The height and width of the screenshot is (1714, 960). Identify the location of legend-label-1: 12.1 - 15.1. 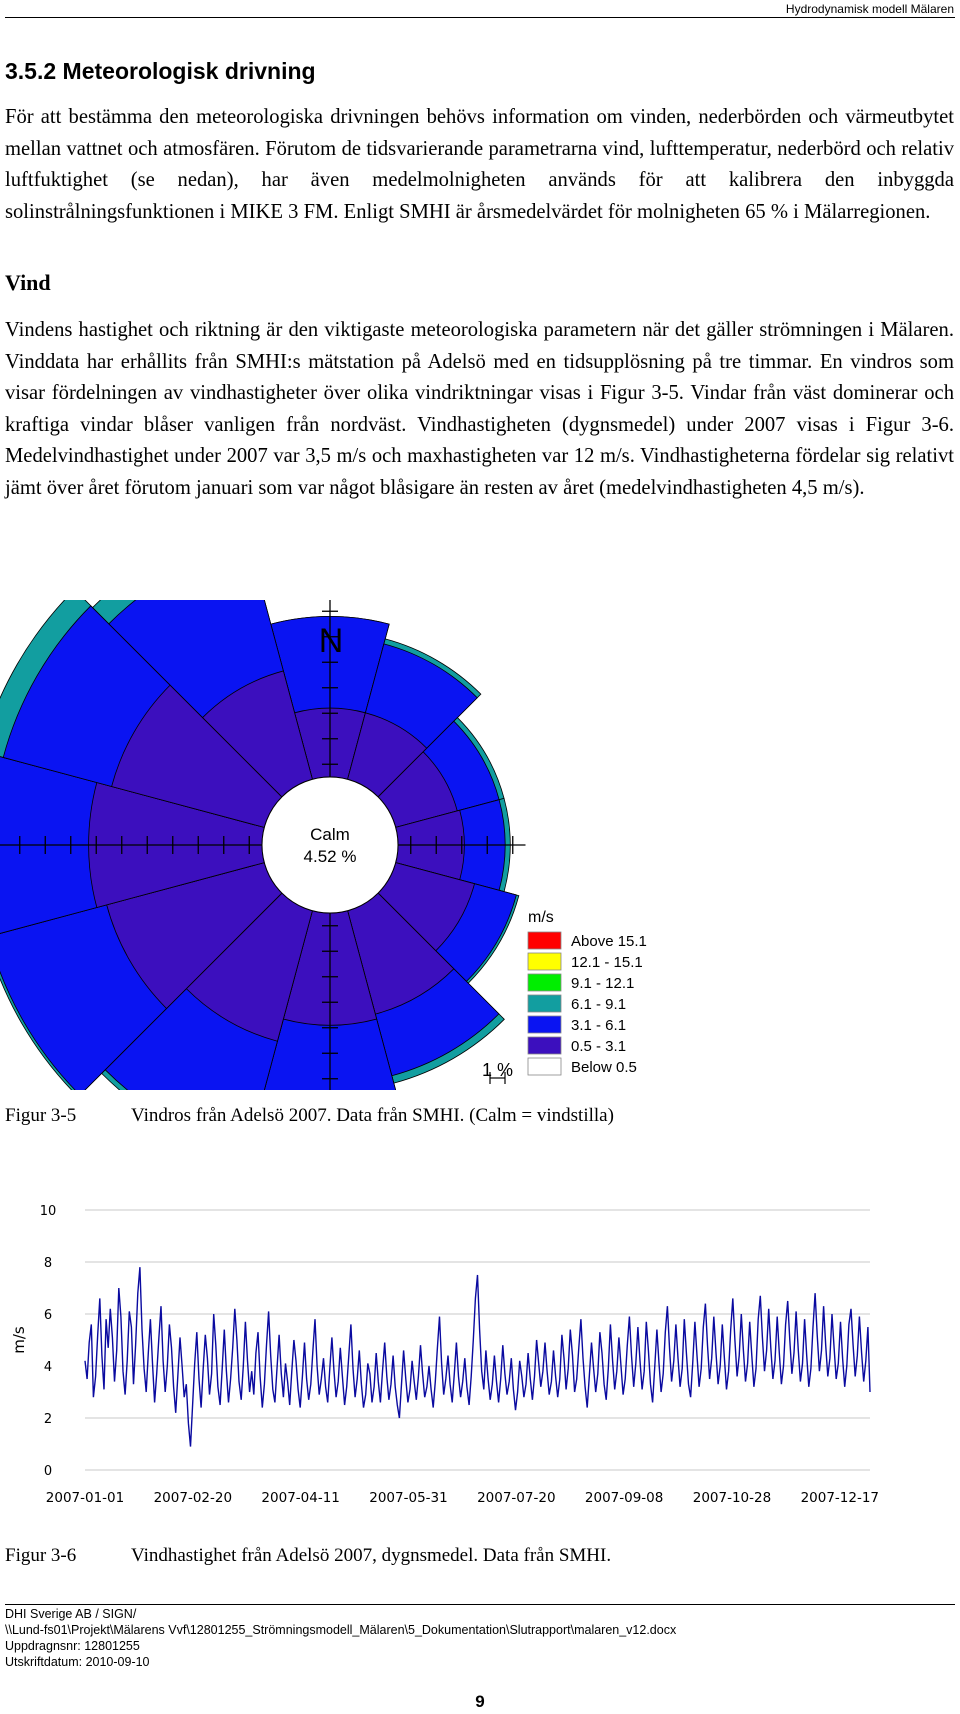
(607, 962).